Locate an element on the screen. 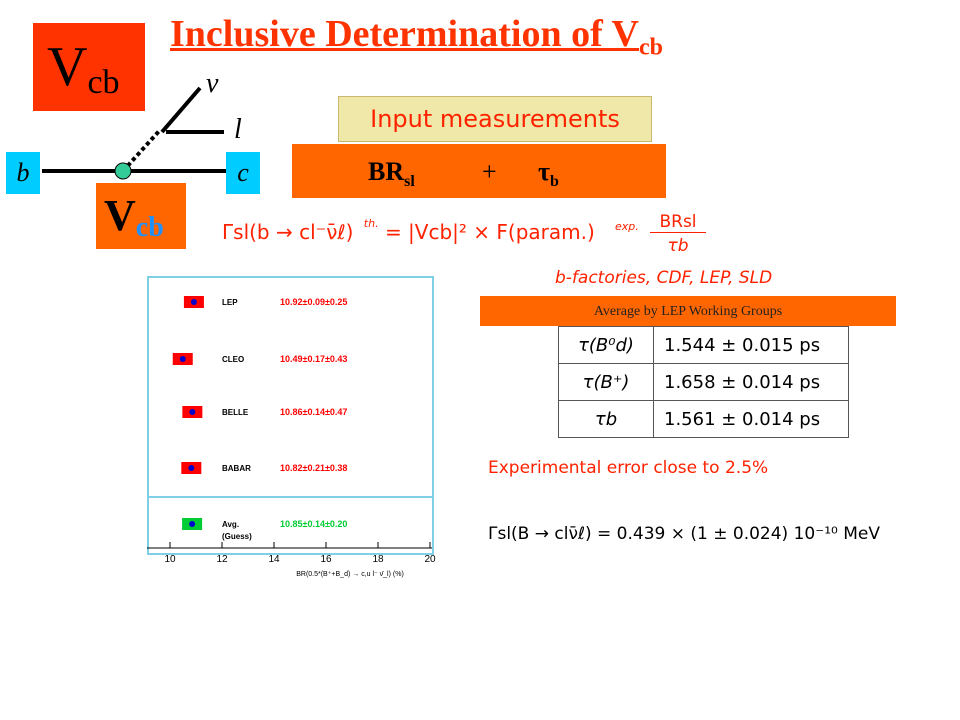 The width and height of the screenshot is (960, 720). vertex-dot is located at coordinates (123, 171).